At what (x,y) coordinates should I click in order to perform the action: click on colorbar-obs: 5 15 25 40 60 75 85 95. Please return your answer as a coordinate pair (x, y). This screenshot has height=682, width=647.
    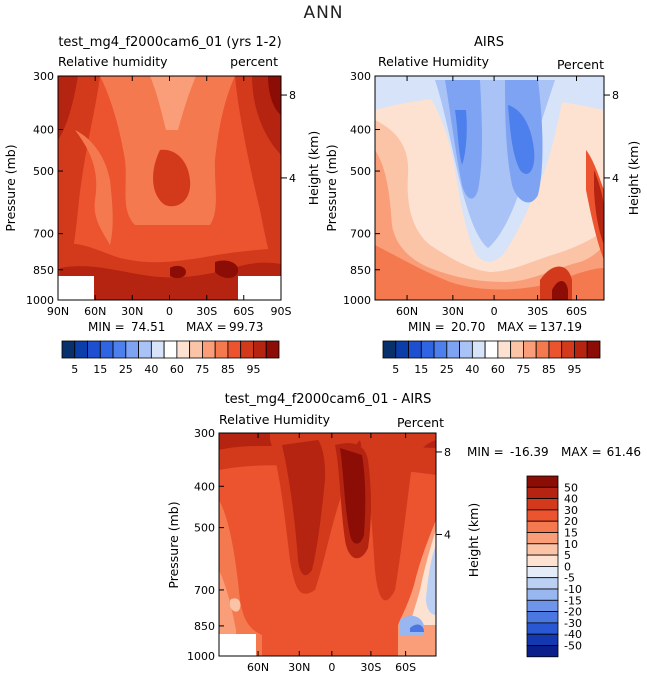
    Looking at the image, I should click on (491, 358).